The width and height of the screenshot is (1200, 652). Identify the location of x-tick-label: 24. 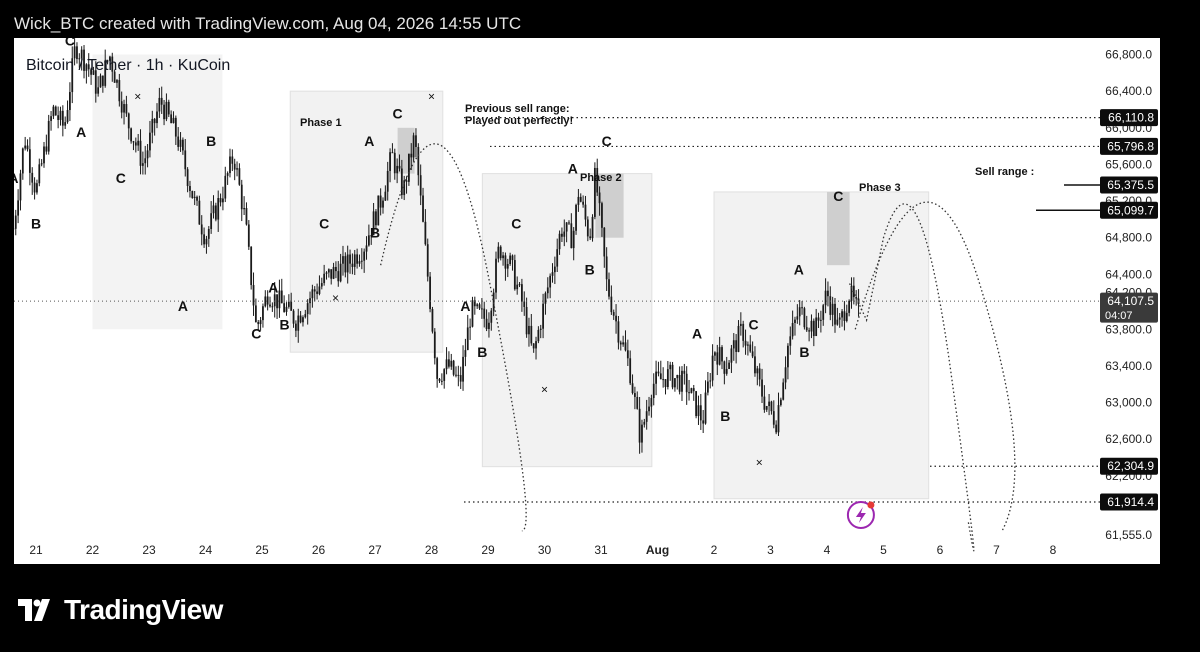
(206, 550).